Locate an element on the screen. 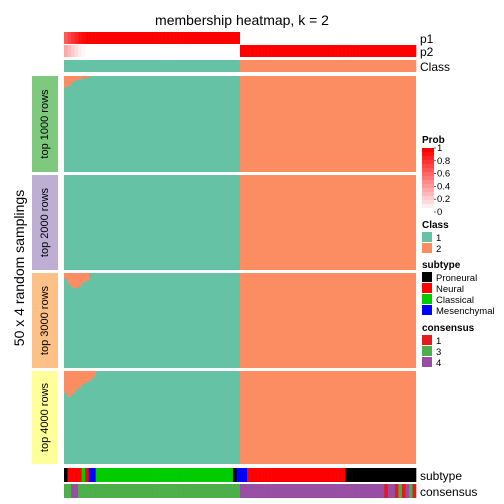 The image size is (504, 504). row-group-label: top 2000 rows is located at coordinates (45, 222).